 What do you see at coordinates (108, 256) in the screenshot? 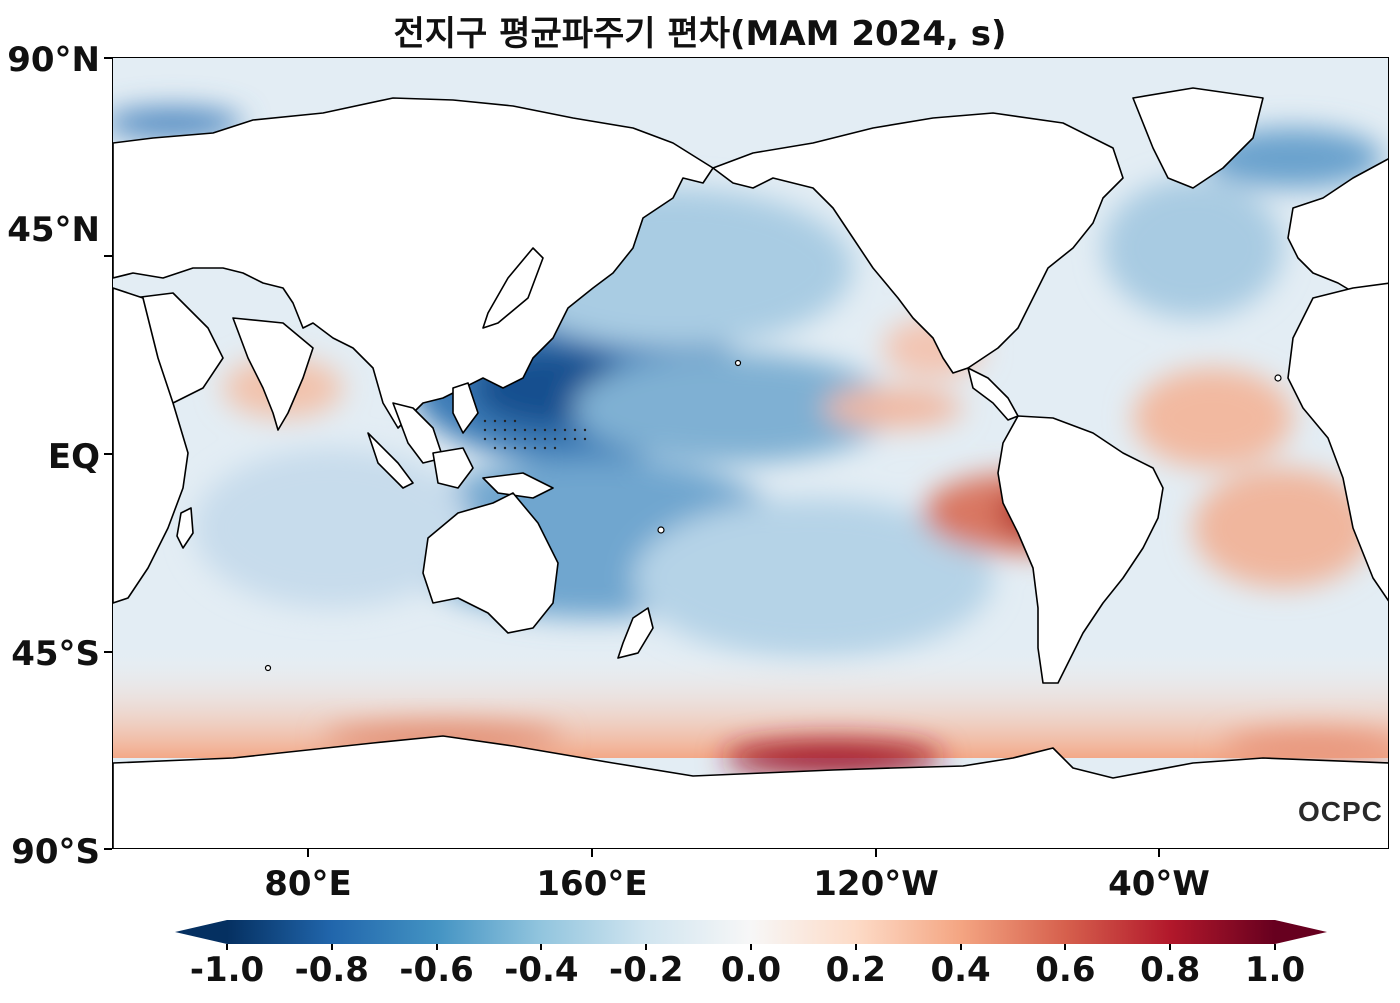
I see `y-tick-45n` at bounding box center [108, 256].